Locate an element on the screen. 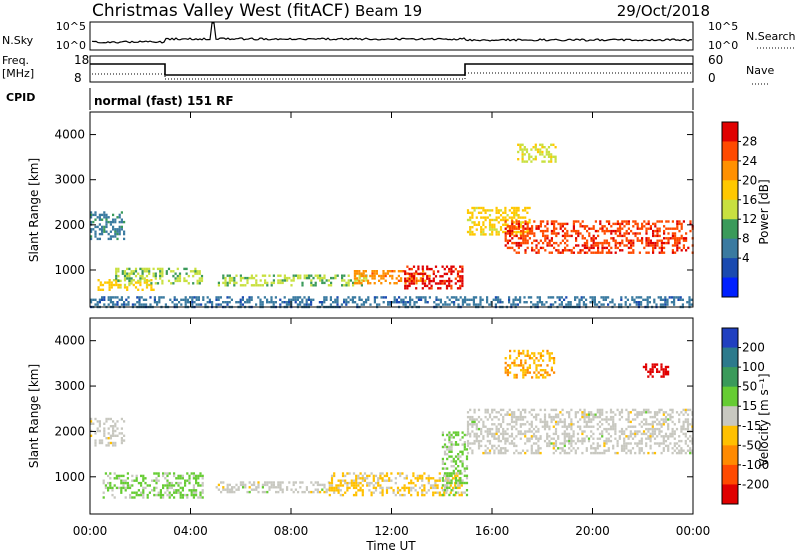 This screenshot has width=800, height=554. x-tick-label: 12:00 is located at coordinates (391, 531).